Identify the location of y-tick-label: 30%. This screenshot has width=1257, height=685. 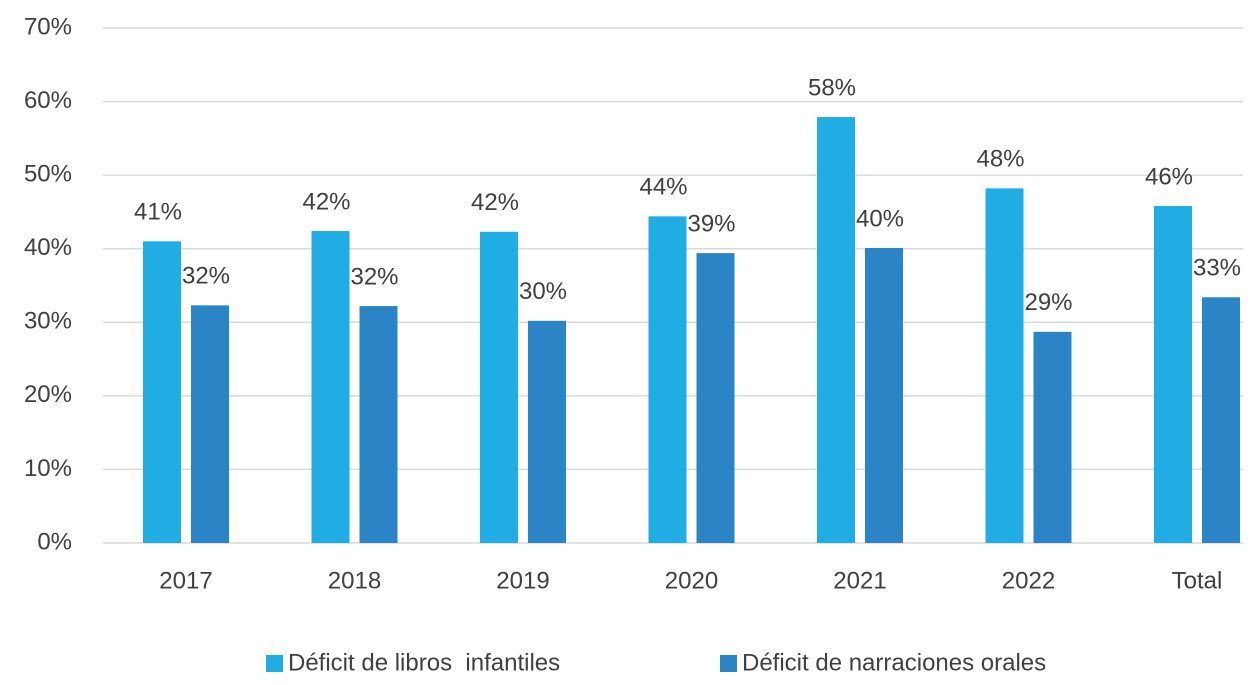
(48, 321).